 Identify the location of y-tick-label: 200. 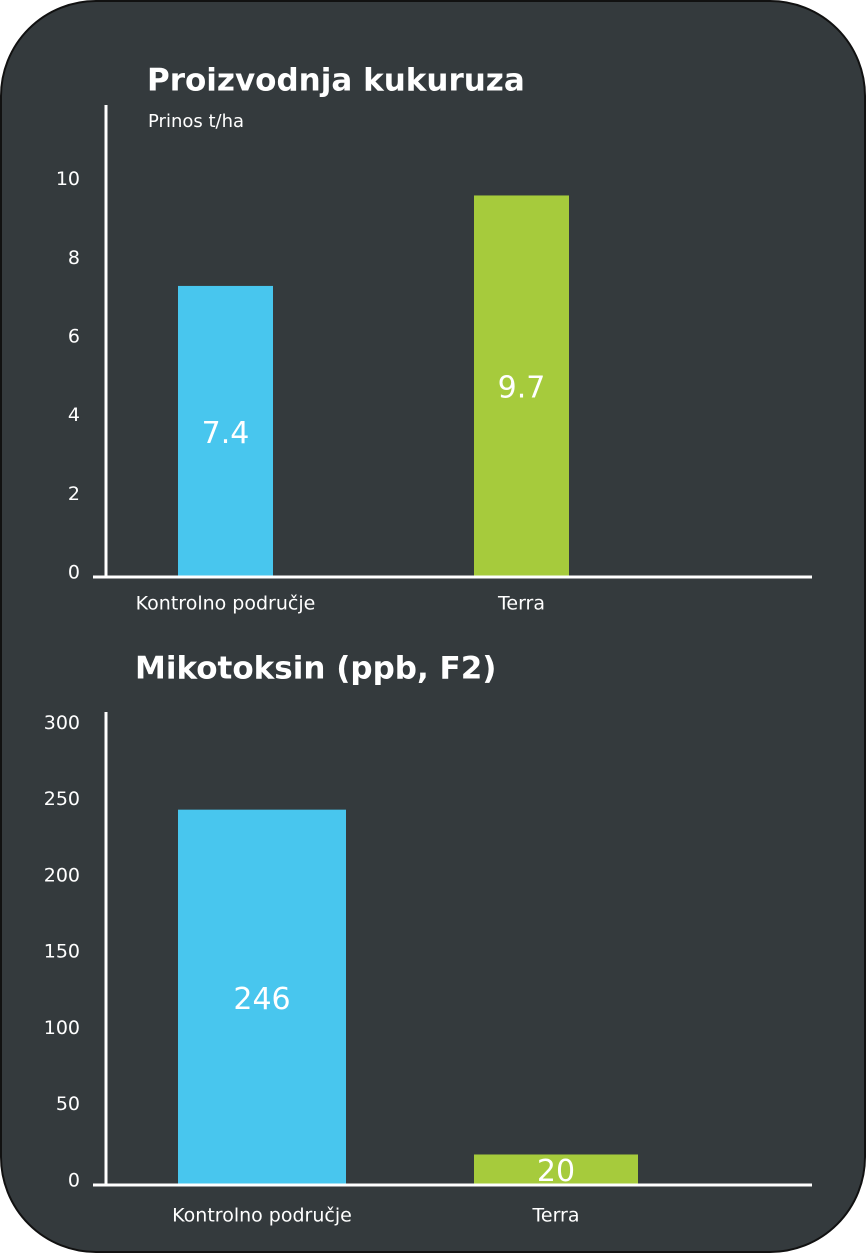
(62, 875).